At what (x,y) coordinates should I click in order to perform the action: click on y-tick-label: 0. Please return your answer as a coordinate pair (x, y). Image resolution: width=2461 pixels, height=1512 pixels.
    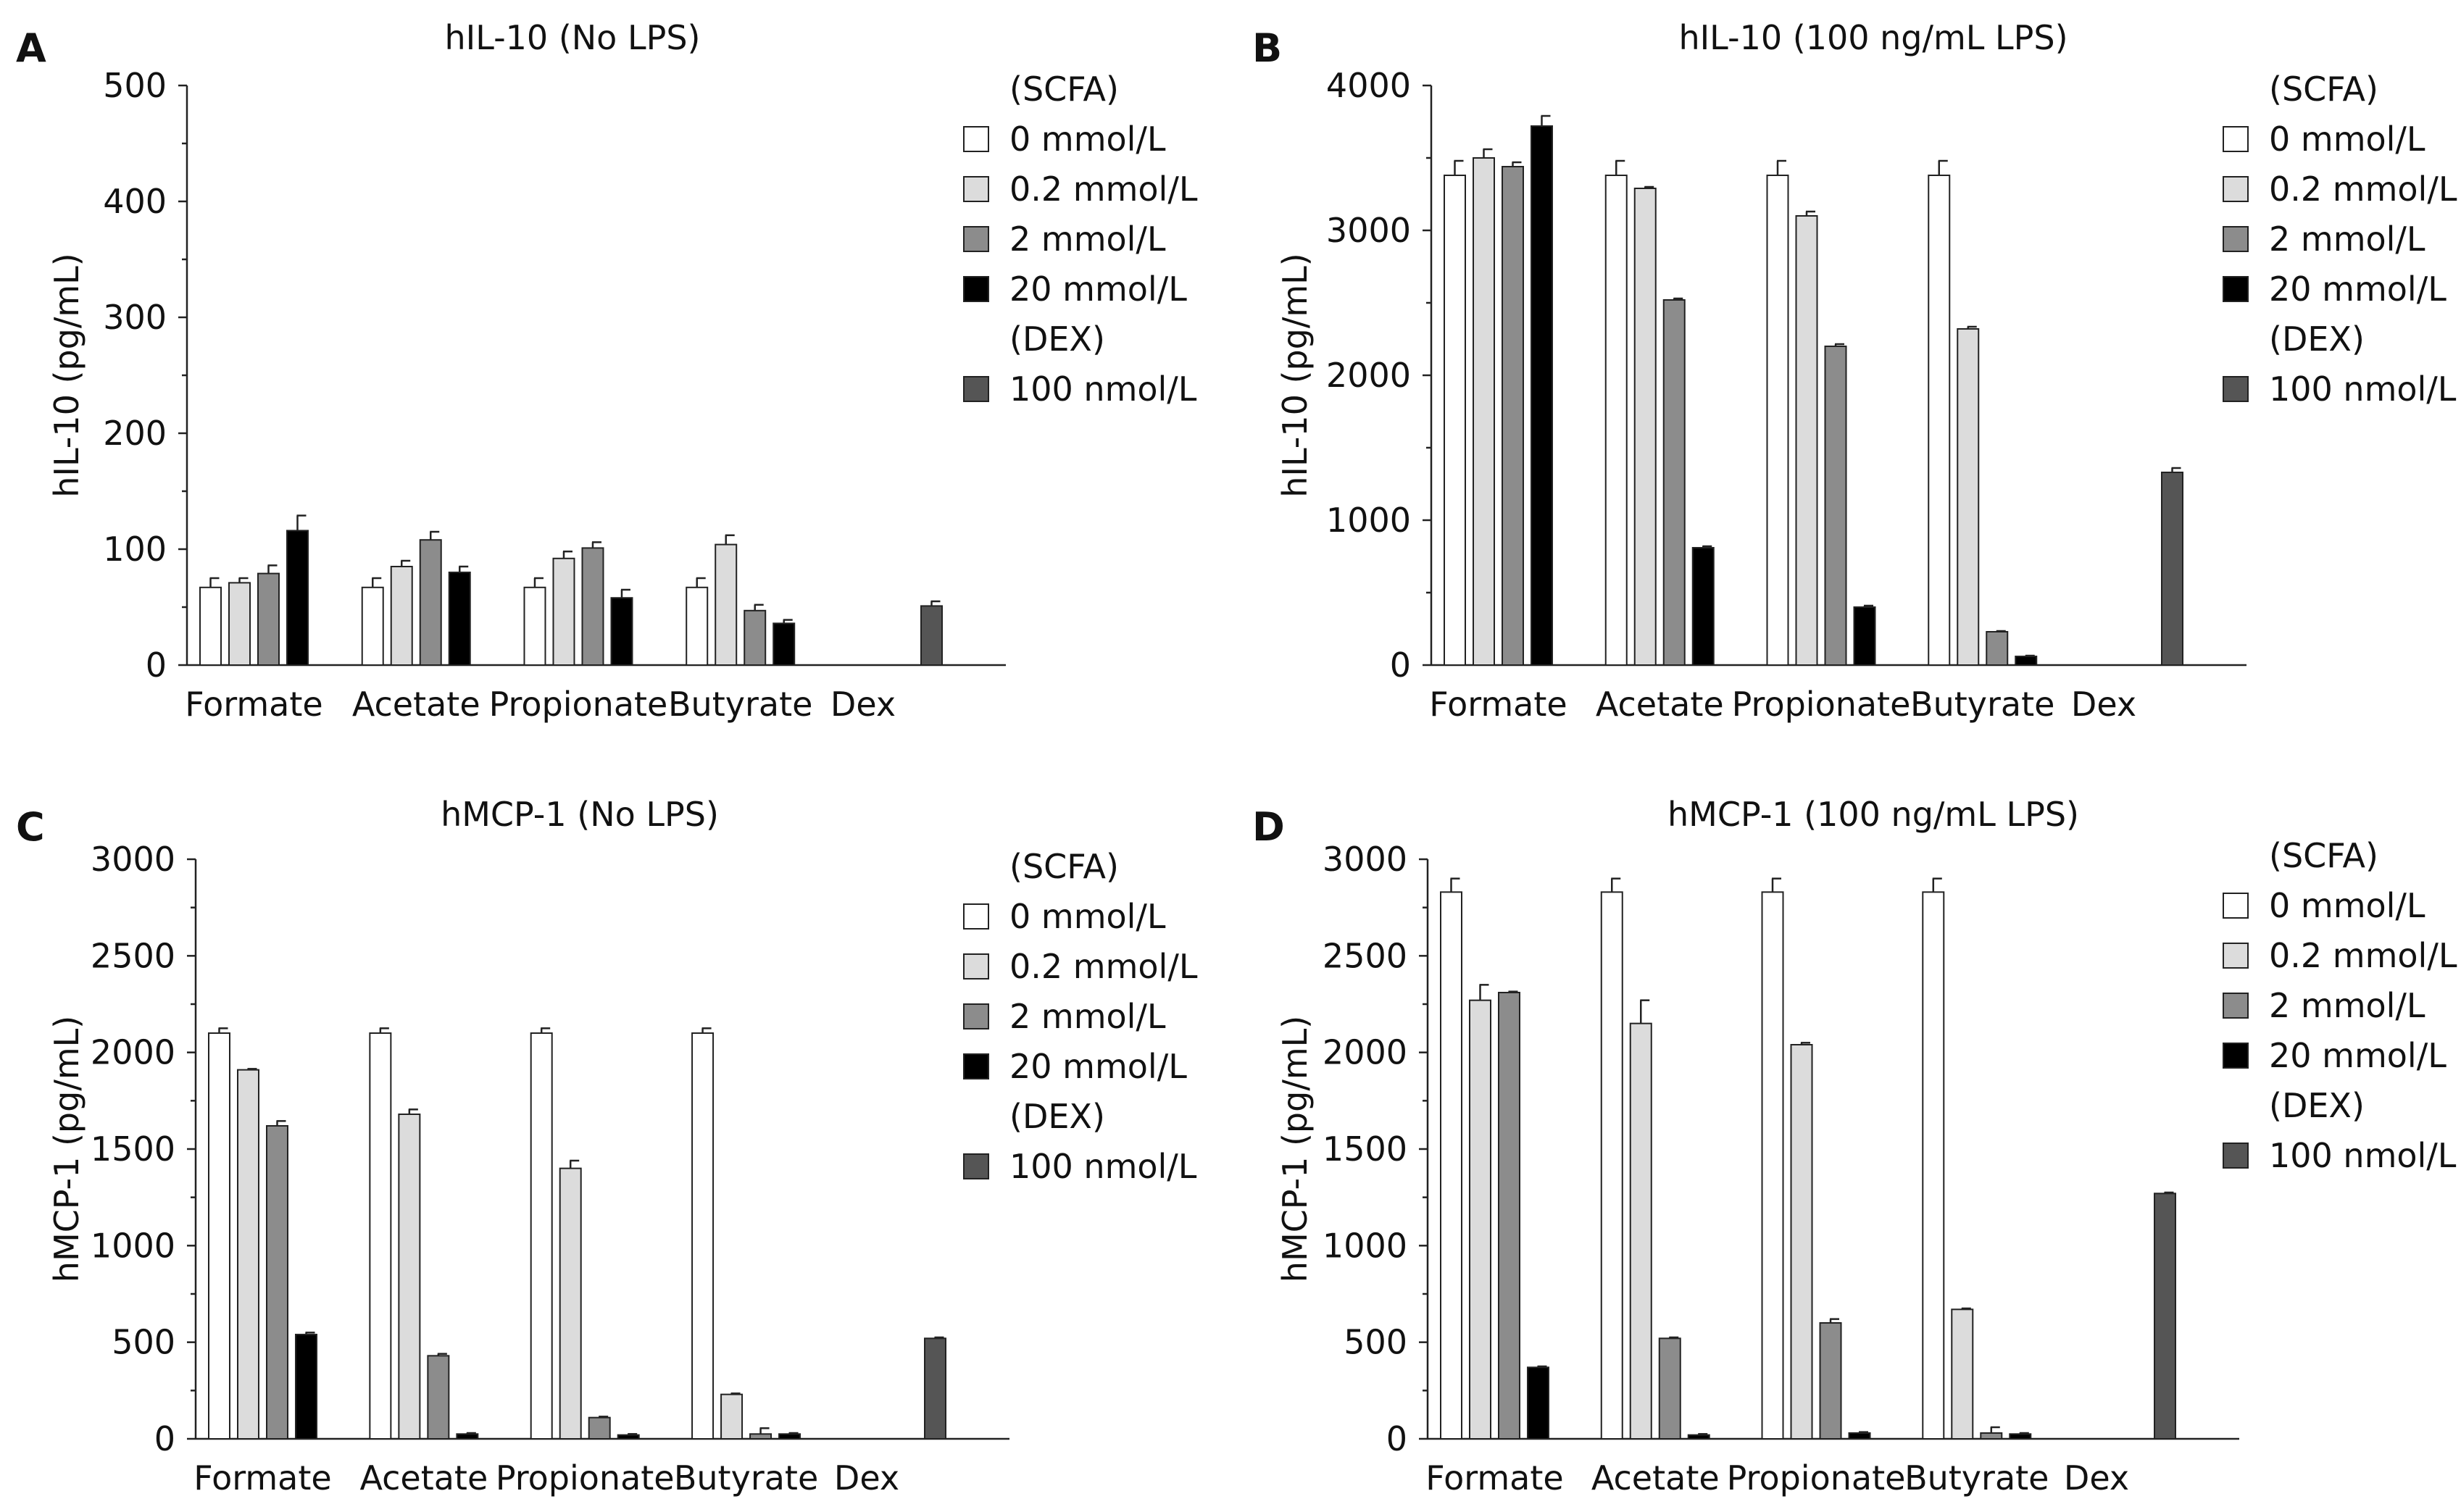
    Looking at the image, I should click on (164, 1438).